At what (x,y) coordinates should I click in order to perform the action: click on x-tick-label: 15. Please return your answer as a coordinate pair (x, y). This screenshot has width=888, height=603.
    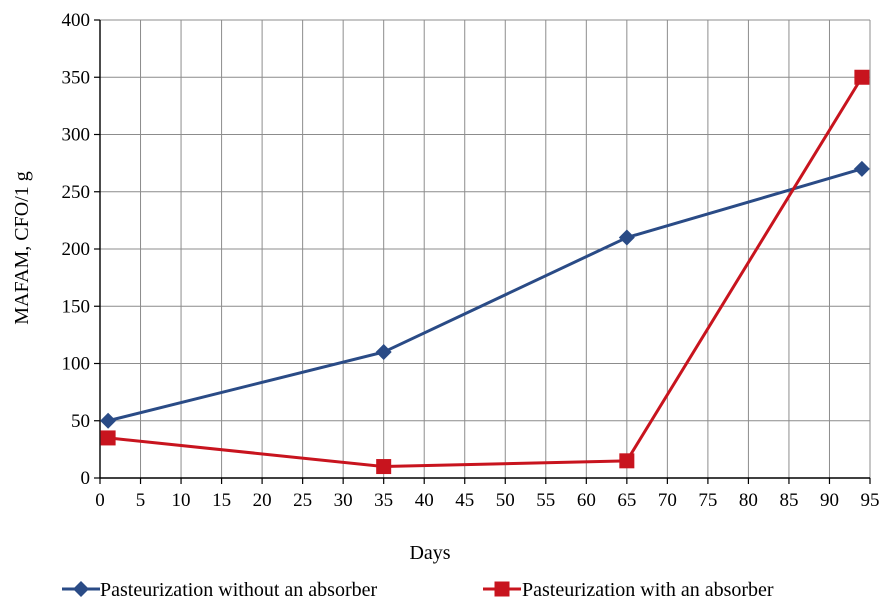
    Looking at the image, I should click on (221, 500).